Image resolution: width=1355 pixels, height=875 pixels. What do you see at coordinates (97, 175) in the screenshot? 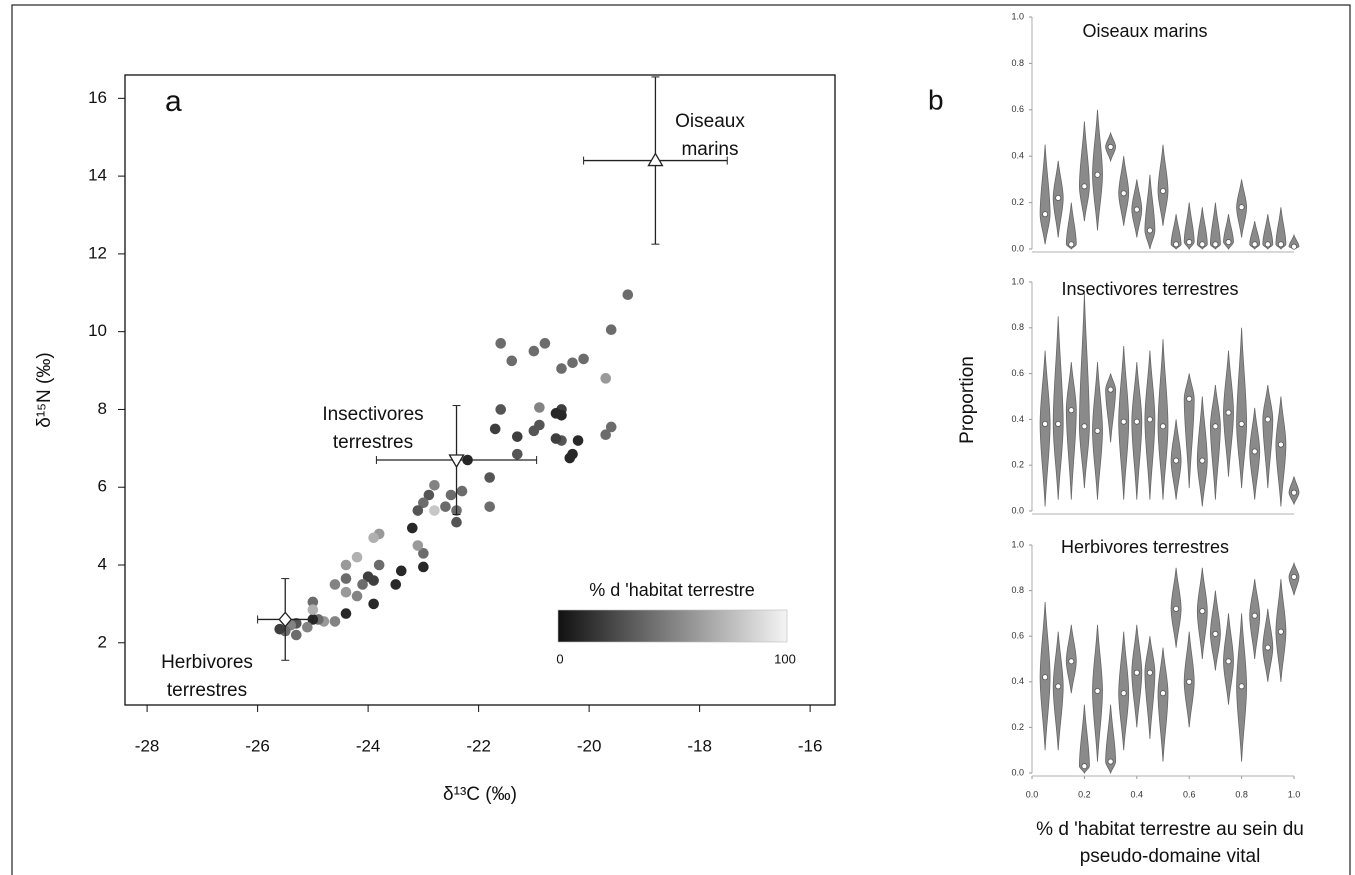
I see `y-tick-label: 14` at bounding box center [97, 175].